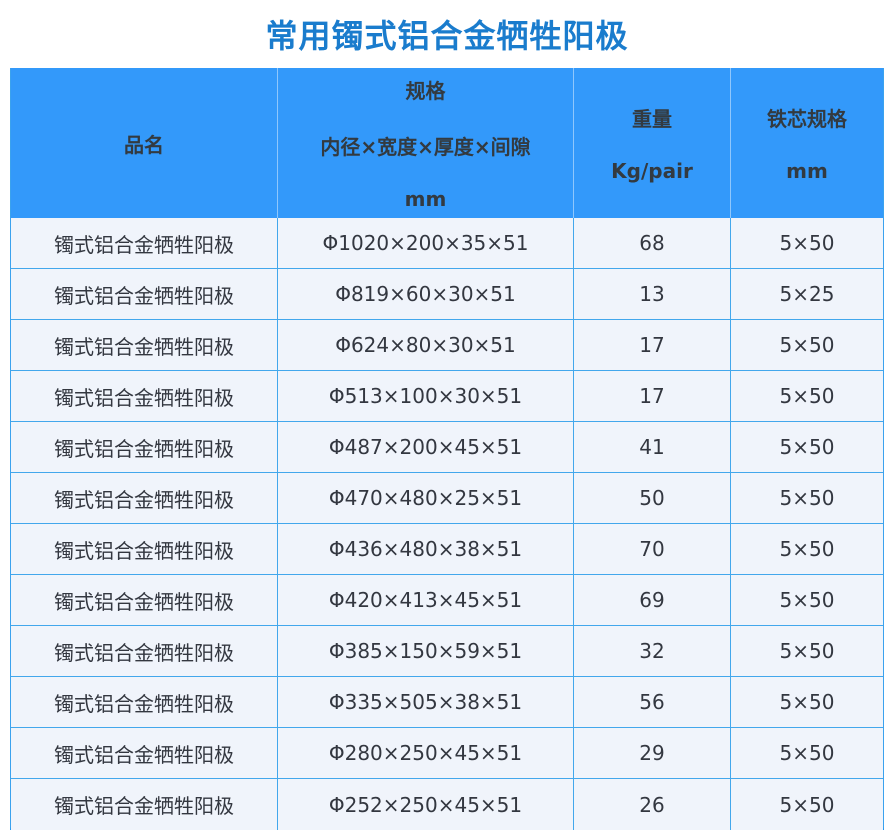  Describe the element at coordinates (652, 143) in the screenshot. I see `column-header-weight: 重量 Kg/pair` at that location.